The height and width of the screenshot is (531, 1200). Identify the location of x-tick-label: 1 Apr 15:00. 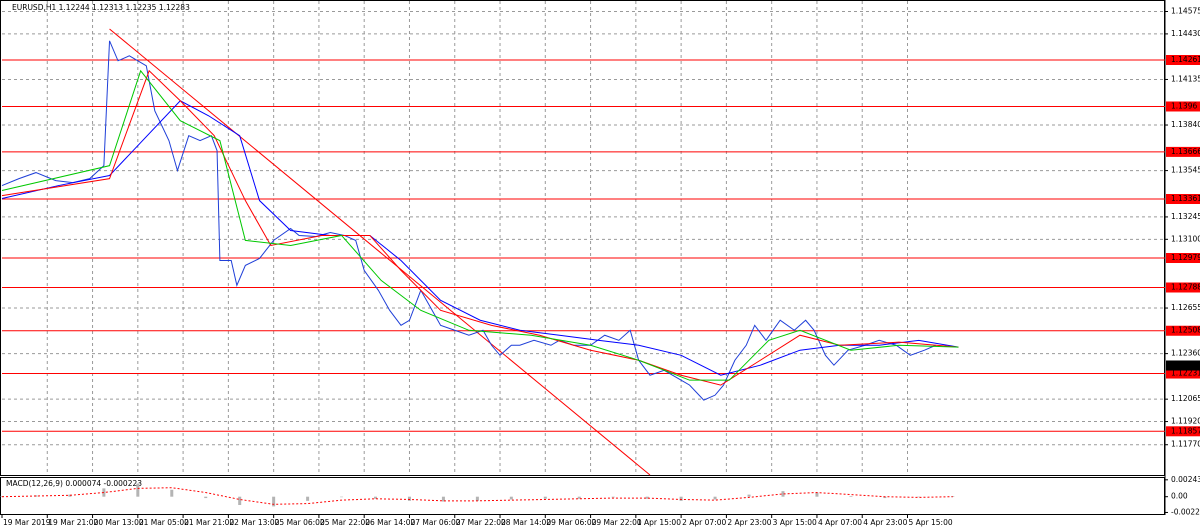
(659, 522).